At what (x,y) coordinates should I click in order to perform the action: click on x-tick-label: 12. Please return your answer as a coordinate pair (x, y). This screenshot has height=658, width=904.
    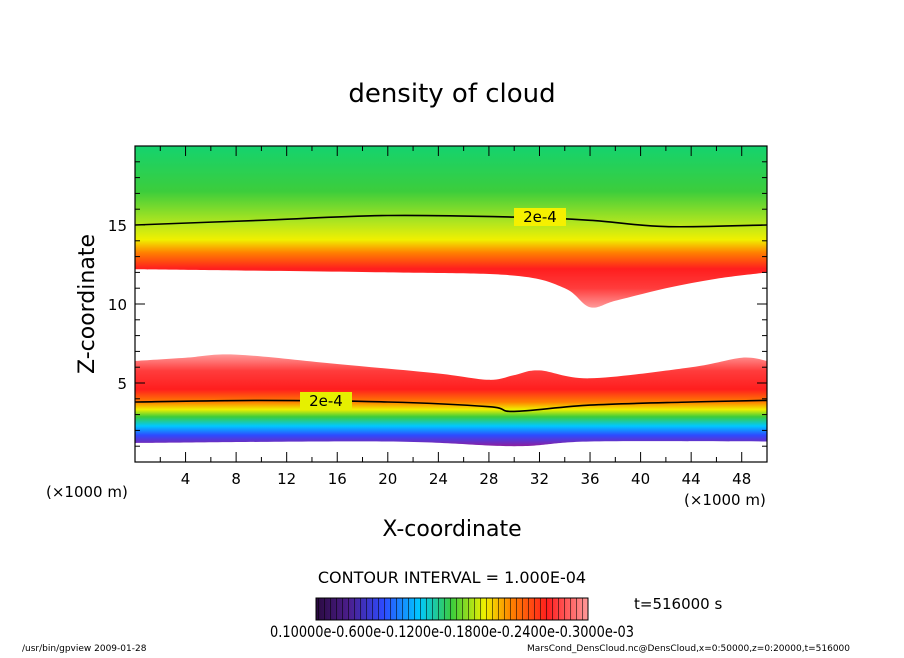
    Looking at the image, I should click on (286, 479).